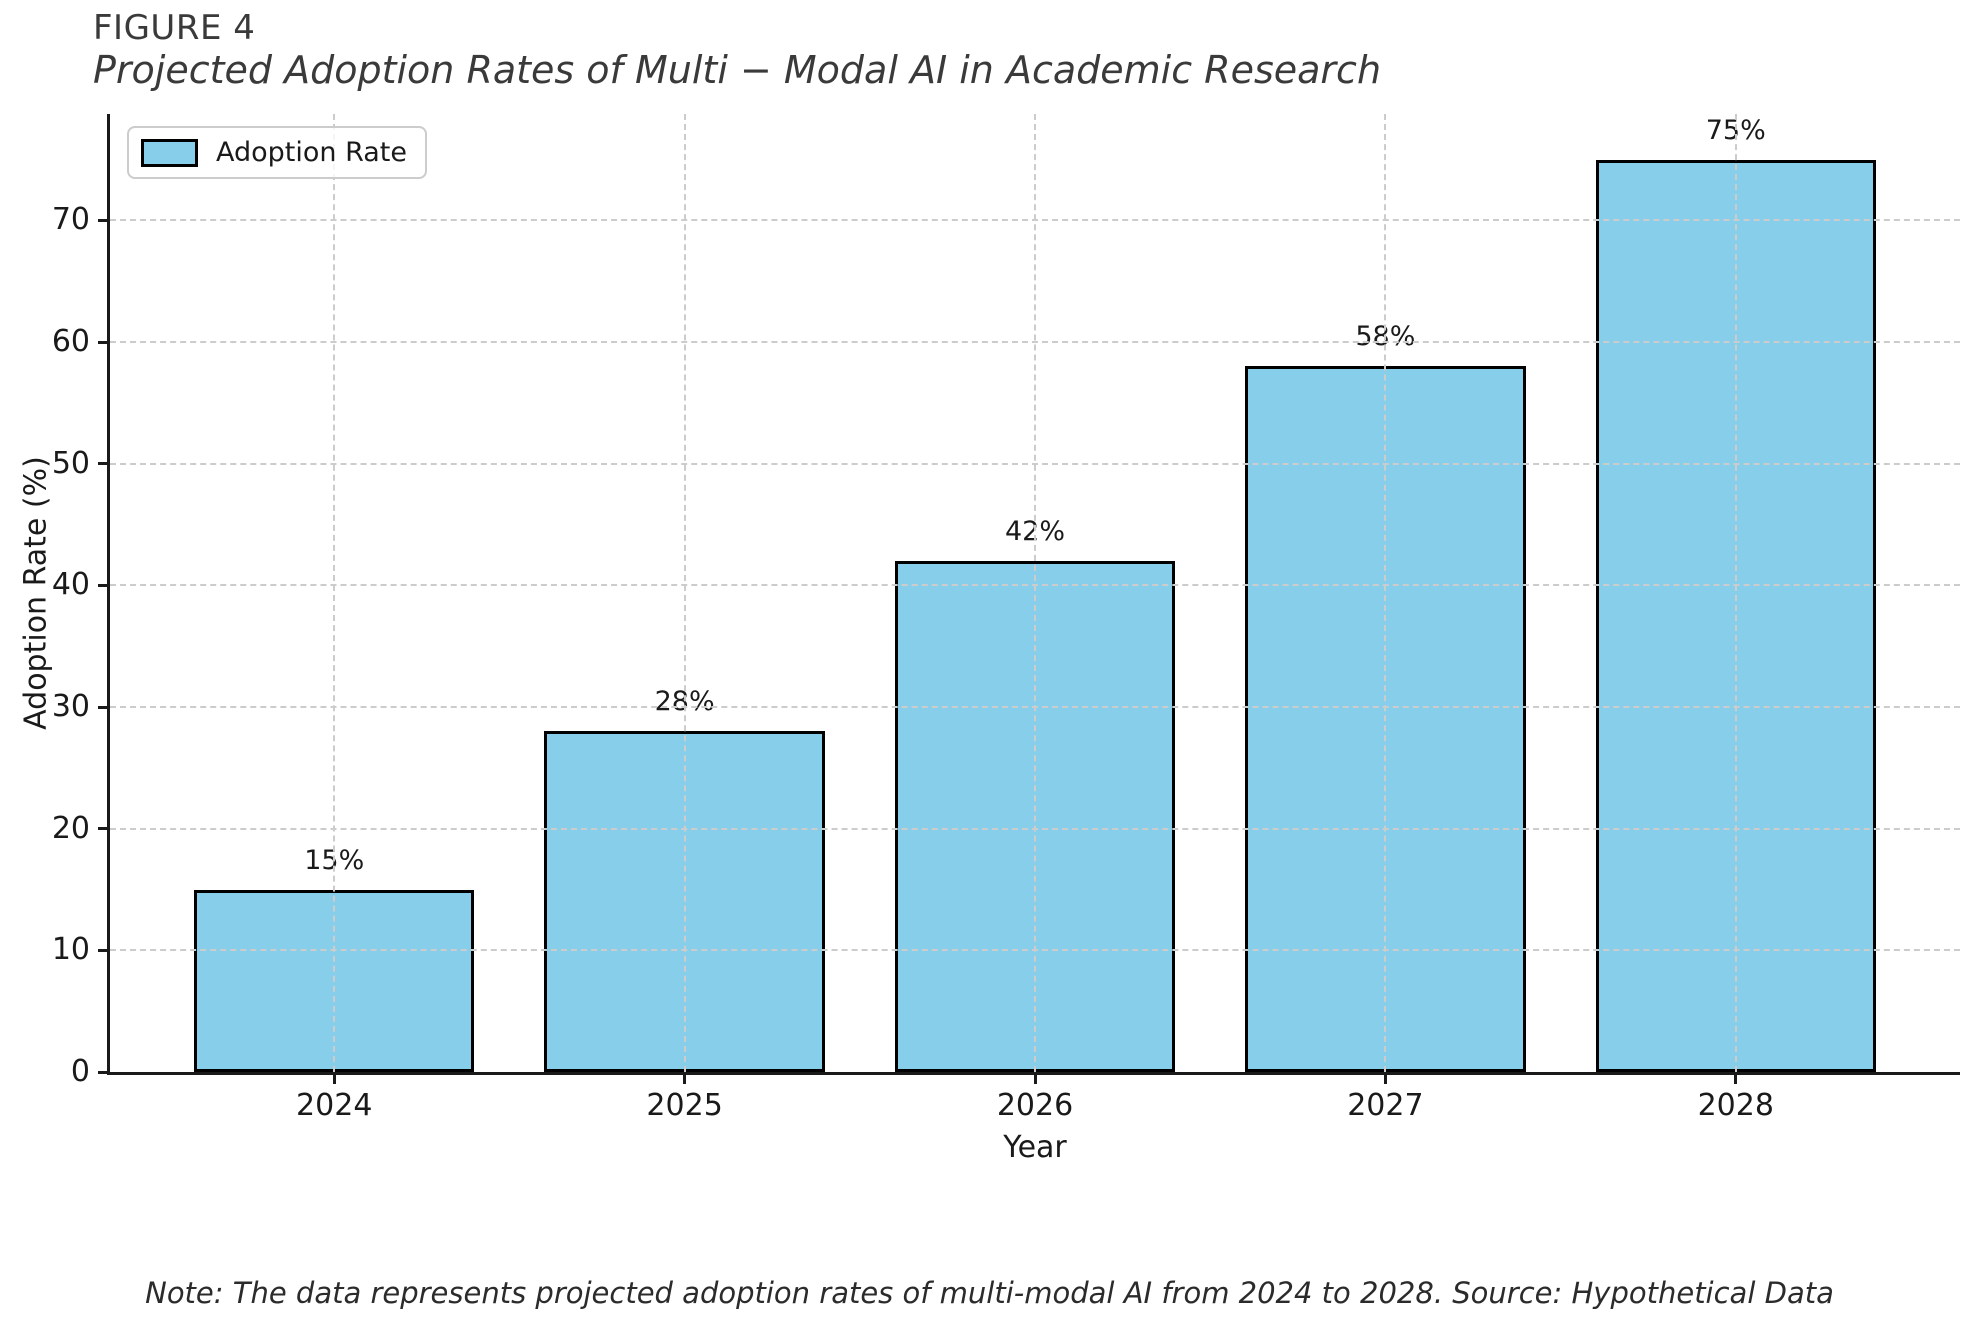 The width and height of the screenshot is (1979, 1336). What do you see at coordinates (80, 1071) in the screenshot?
I see `y-tick-label: 0` at bounding box center [80, 1071].